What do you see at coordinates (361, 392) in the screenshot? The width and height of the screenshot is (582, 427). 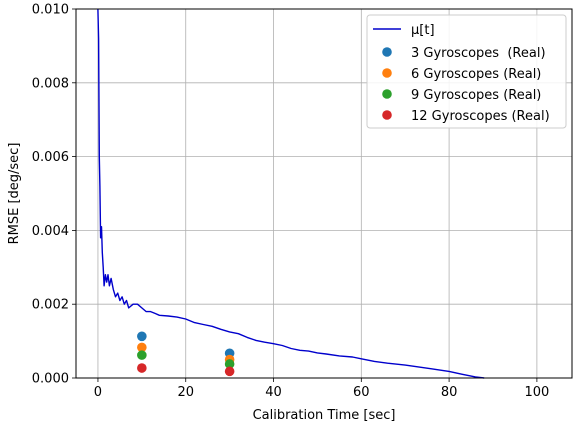 I see `x-tick-label: 60` at bounding box center [361, 392].